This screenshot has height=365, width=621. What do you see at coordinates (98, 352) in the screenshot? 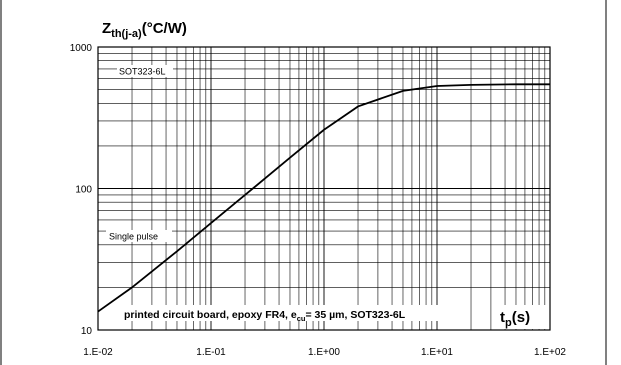
I see `x-tick-label: 1.E-02` at bounding box center [98, 352].